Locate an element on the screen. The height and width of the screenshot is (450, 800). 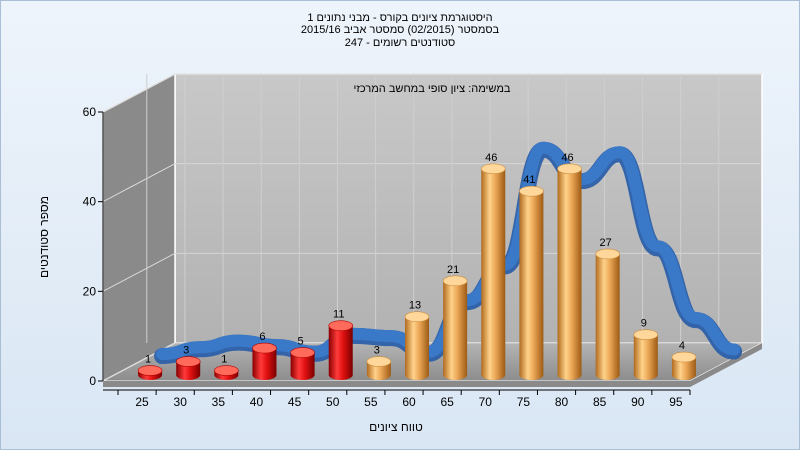
data-label-25: 1 is located at coordinates (148, 360).